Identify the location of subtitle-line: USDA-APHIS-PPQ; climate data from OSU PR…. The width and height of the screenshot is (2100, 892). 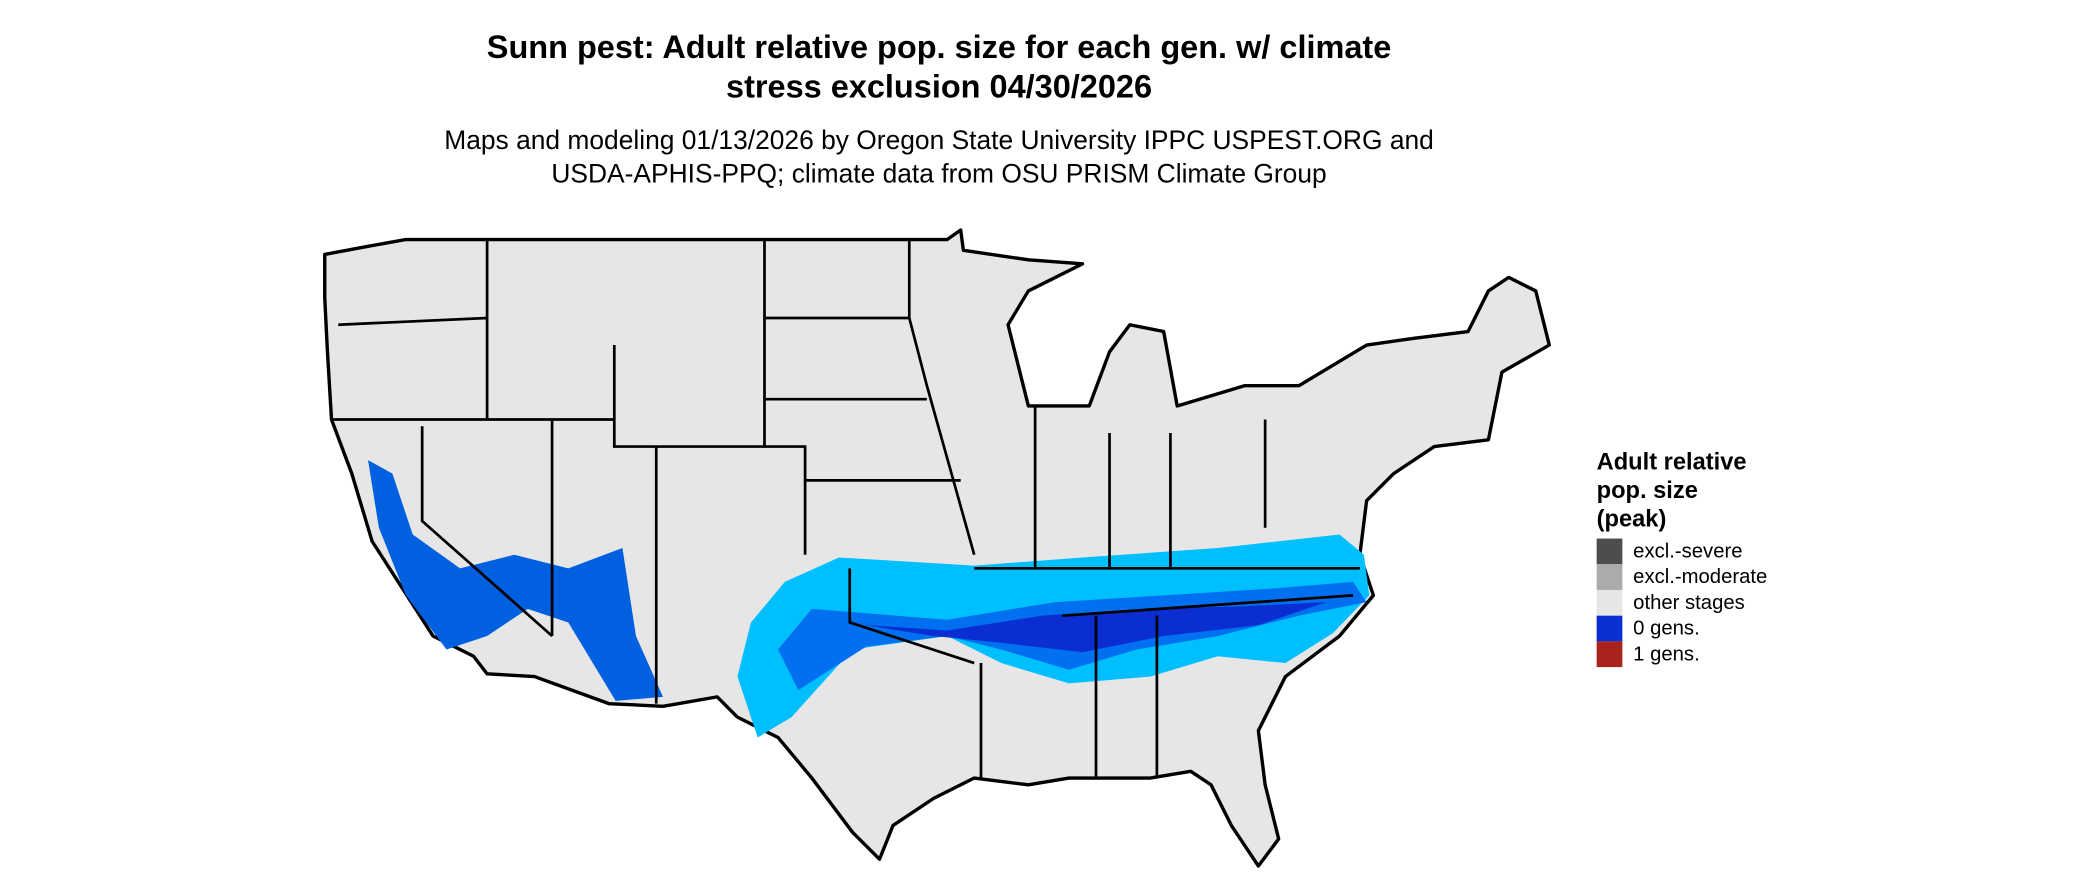
(938, 174).